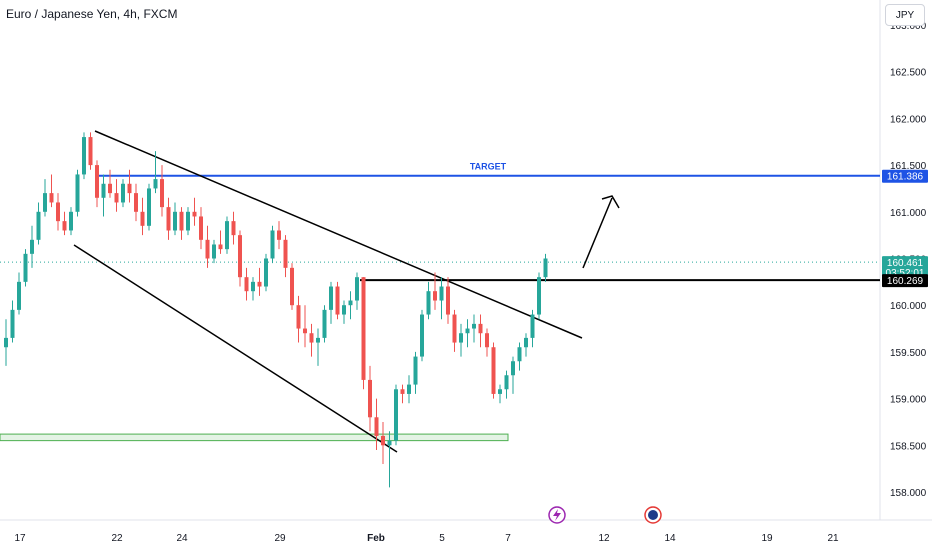 This screenshot has height=550, width=932. Describe the element at coordinates (653, 515) in the screenshot. I see `calendar-flag-icon` at that location.